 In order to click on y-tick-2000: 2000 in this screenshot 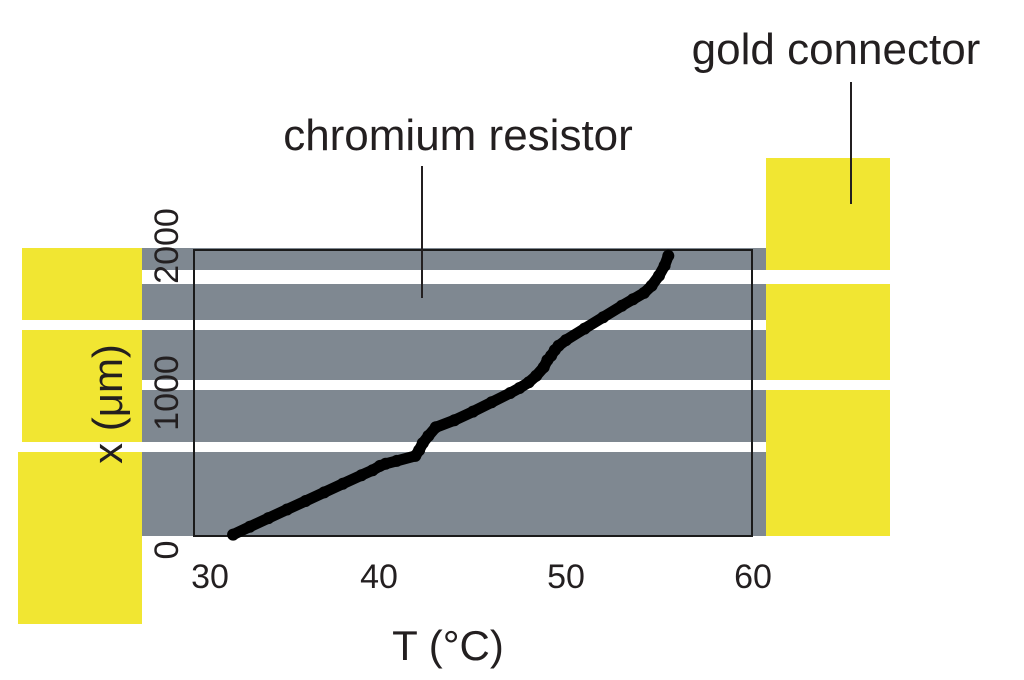, I will do `click(167, 246)`.